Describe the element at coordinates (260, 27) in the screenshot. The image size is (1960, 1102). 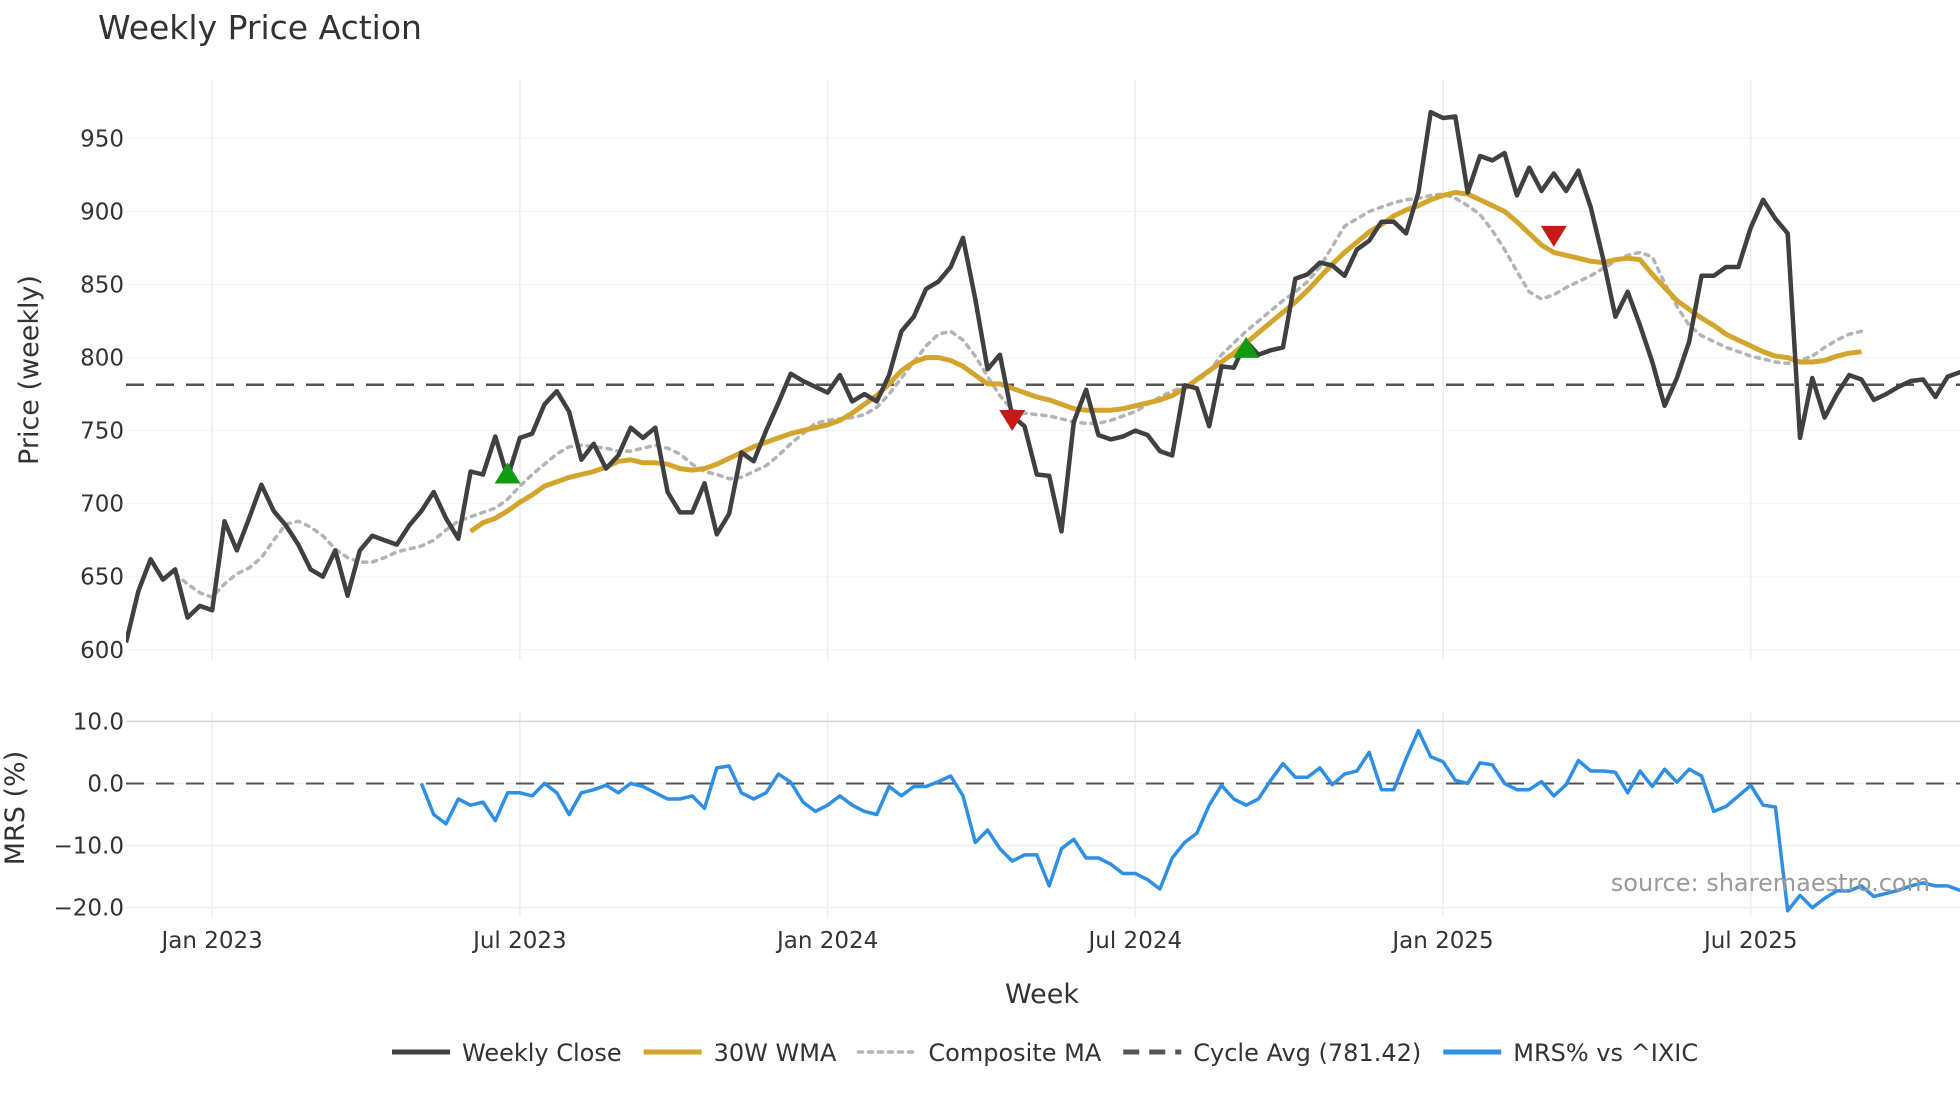
I see `chart-title: Weekly Price Action` at that location.